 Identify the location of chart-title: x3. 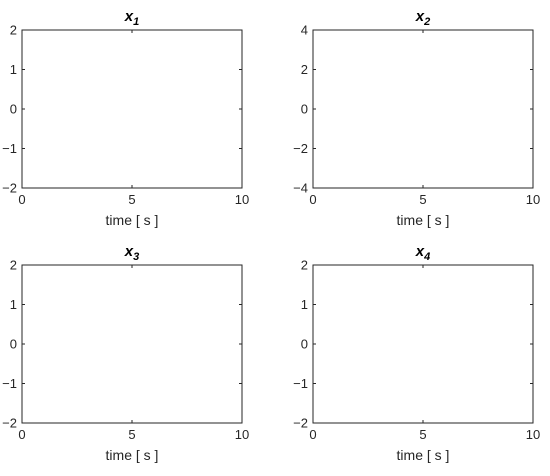
(131, 253).